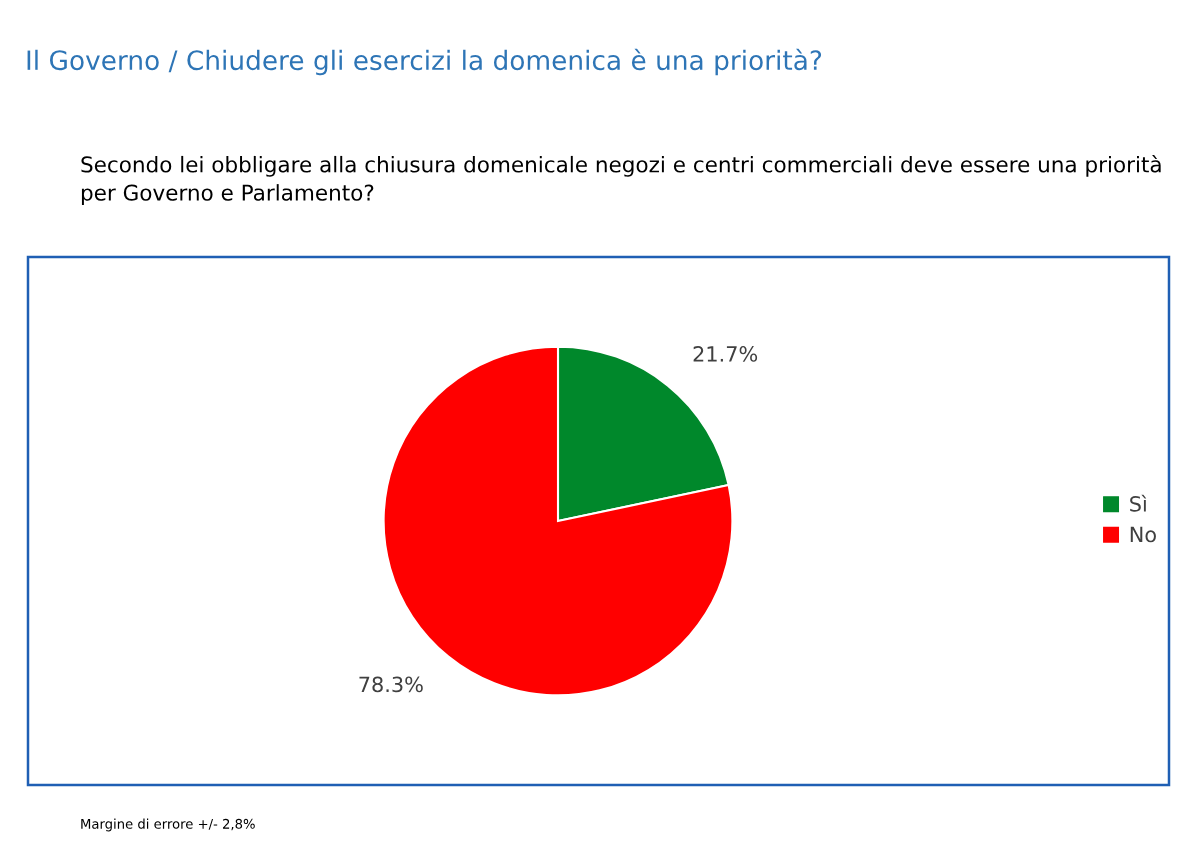  Describe the element at coordinates (168, 825) in the screenshot. I see `text: Margine di errore +/- 2,8%` at that location.